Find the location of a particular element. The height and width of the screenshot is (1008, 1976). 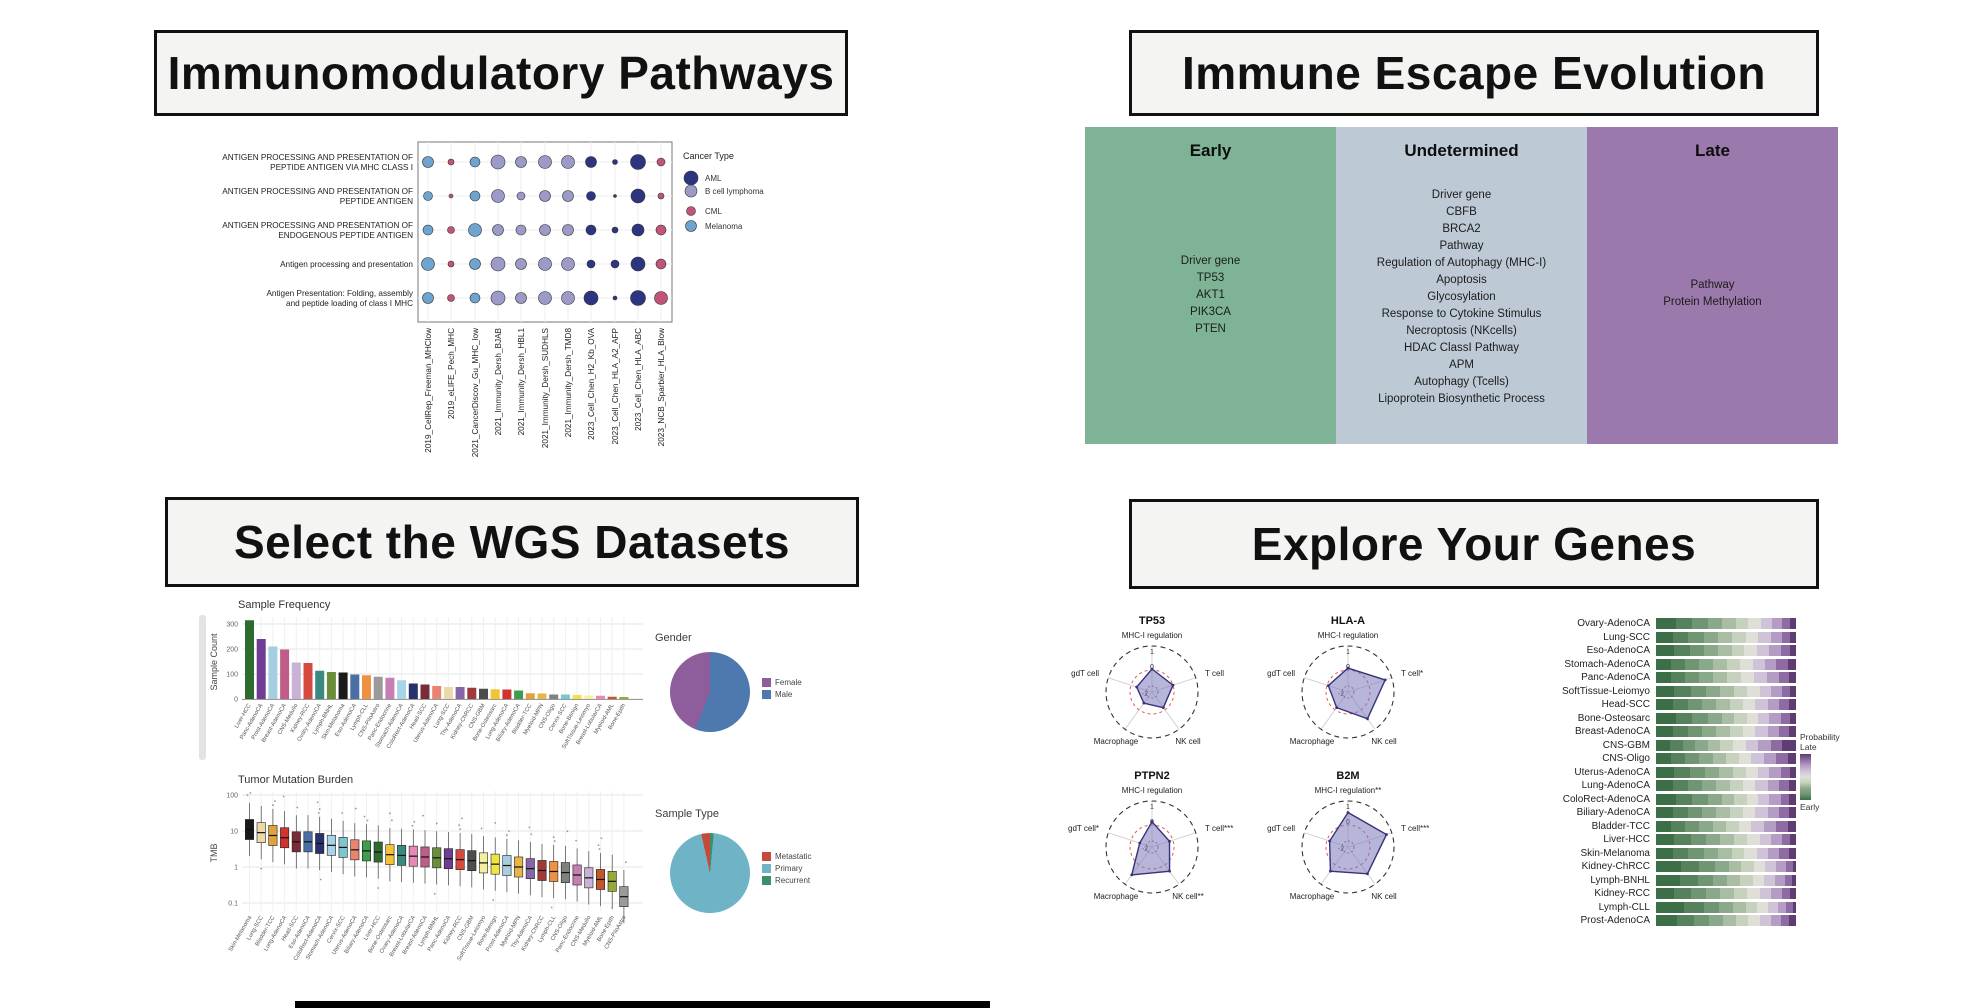

radar-outer-ring is located at coordinates (1152, 847).